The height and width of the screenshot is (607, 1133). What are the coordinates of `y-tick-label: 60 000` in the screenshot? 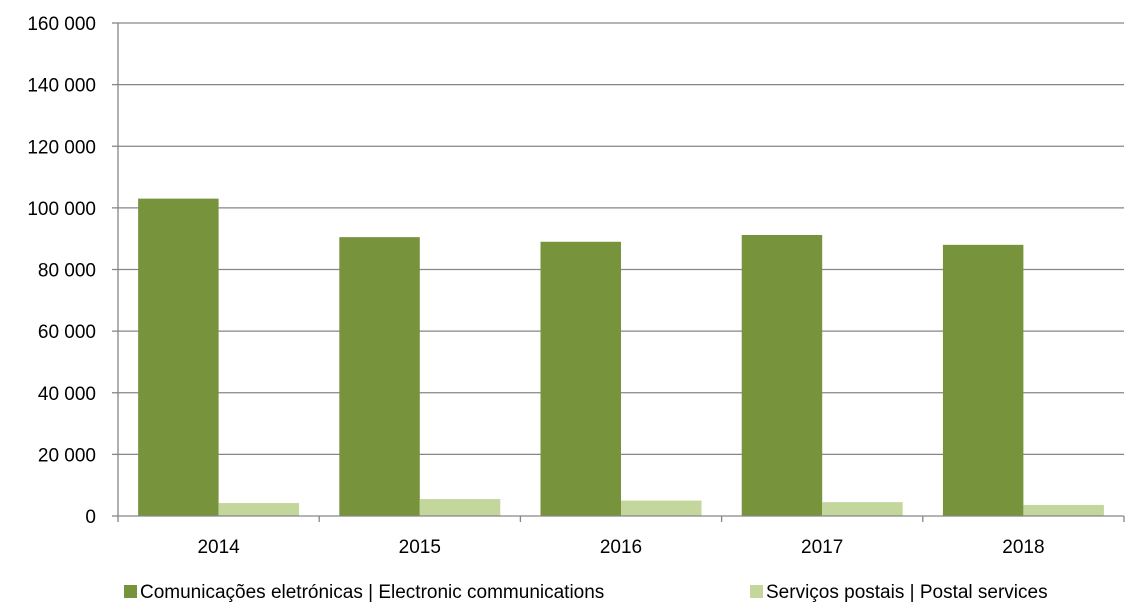 It's located at (67, 332).